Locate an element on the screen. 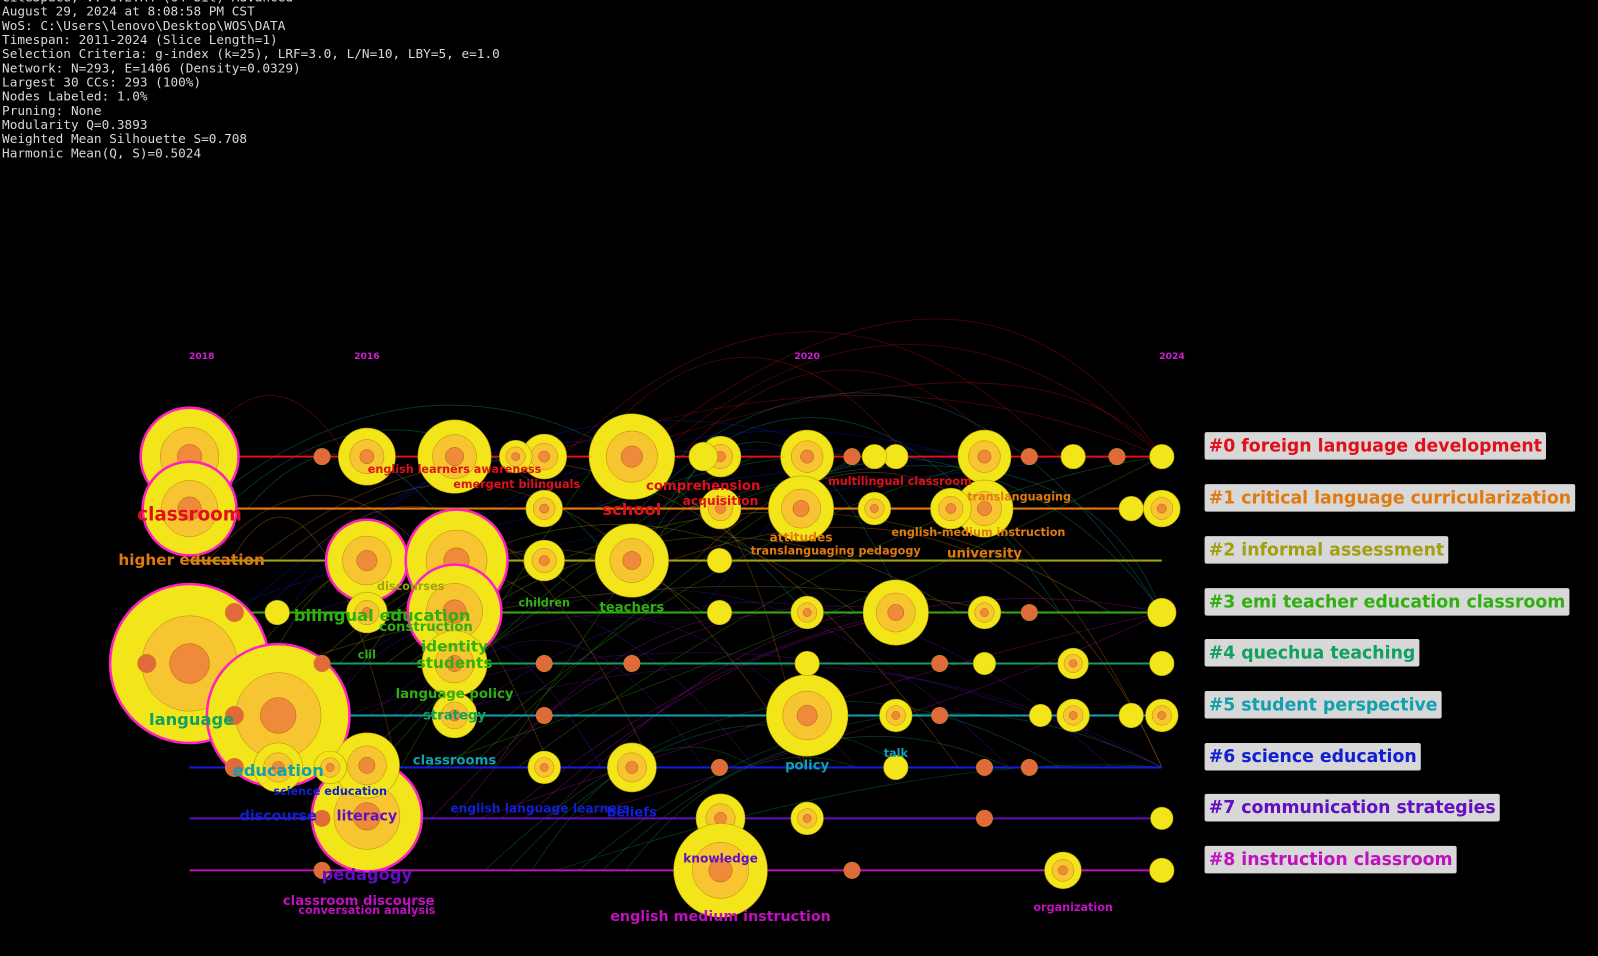 This screenshot has height=956, width=1598. header-line: August 29, 2024 at 8:08:58 PM CST is located at coordinates (128, 12).